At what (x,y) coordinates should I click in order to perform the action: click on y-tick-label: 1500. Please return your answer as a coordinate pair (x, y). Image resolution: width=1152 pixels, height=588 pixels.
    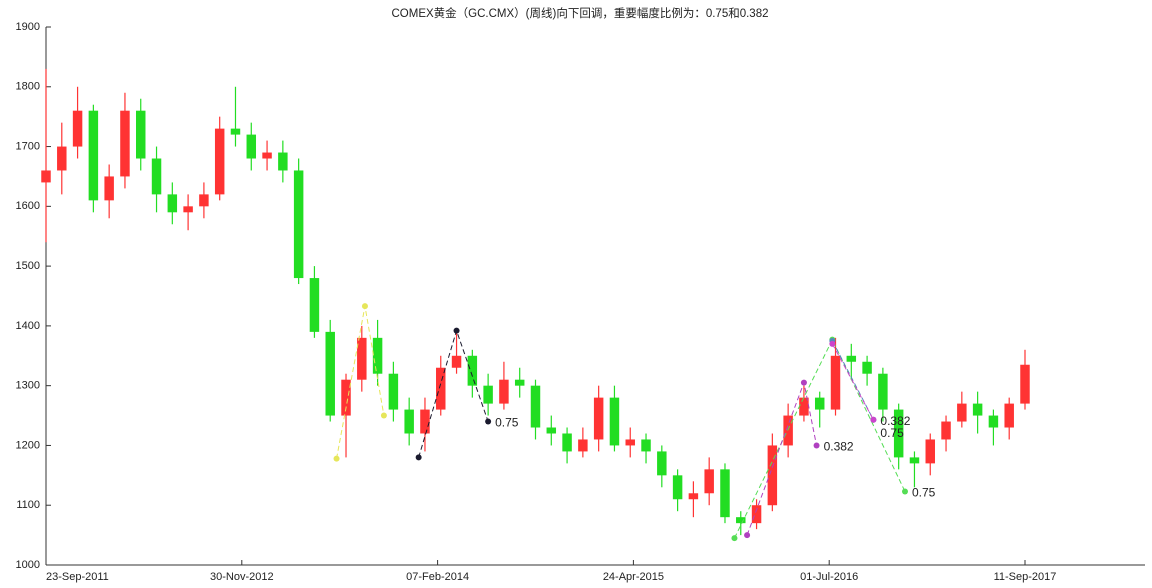
    Looking at the image, I should click on (28, 266).